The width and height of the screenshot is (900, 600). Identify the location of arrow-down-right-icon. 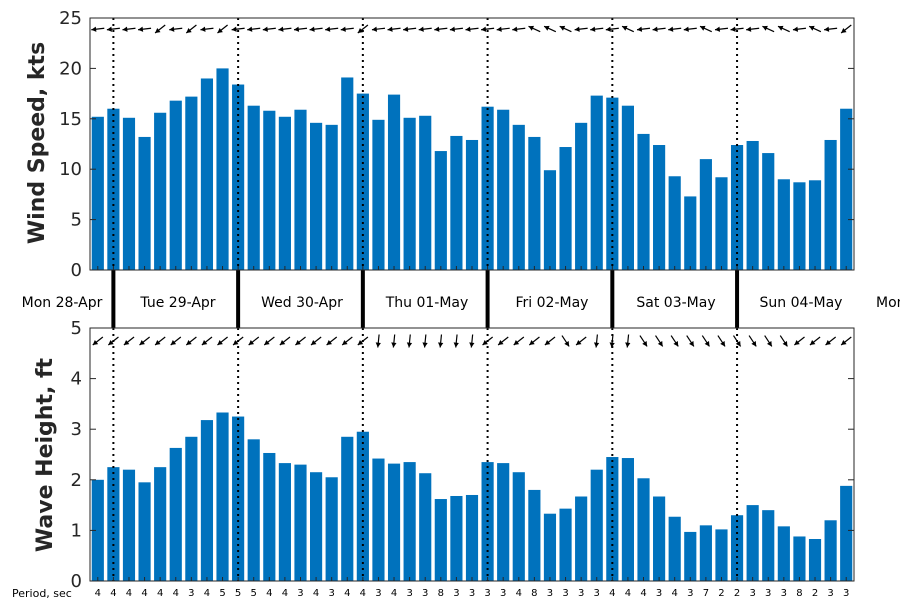
(565, 341).